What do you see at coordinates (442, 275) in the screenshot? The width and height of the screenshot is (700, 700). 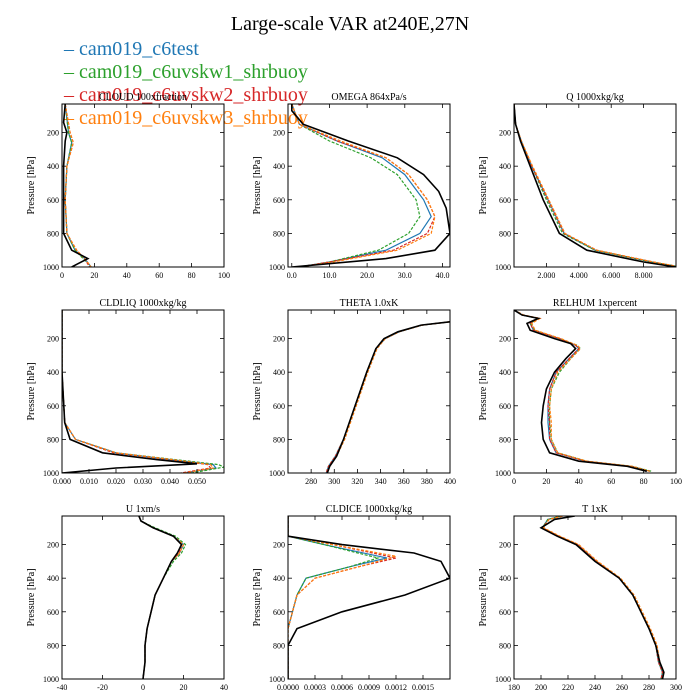 I see `x-tick-label: 40.0` at bounding box center [442, 275].